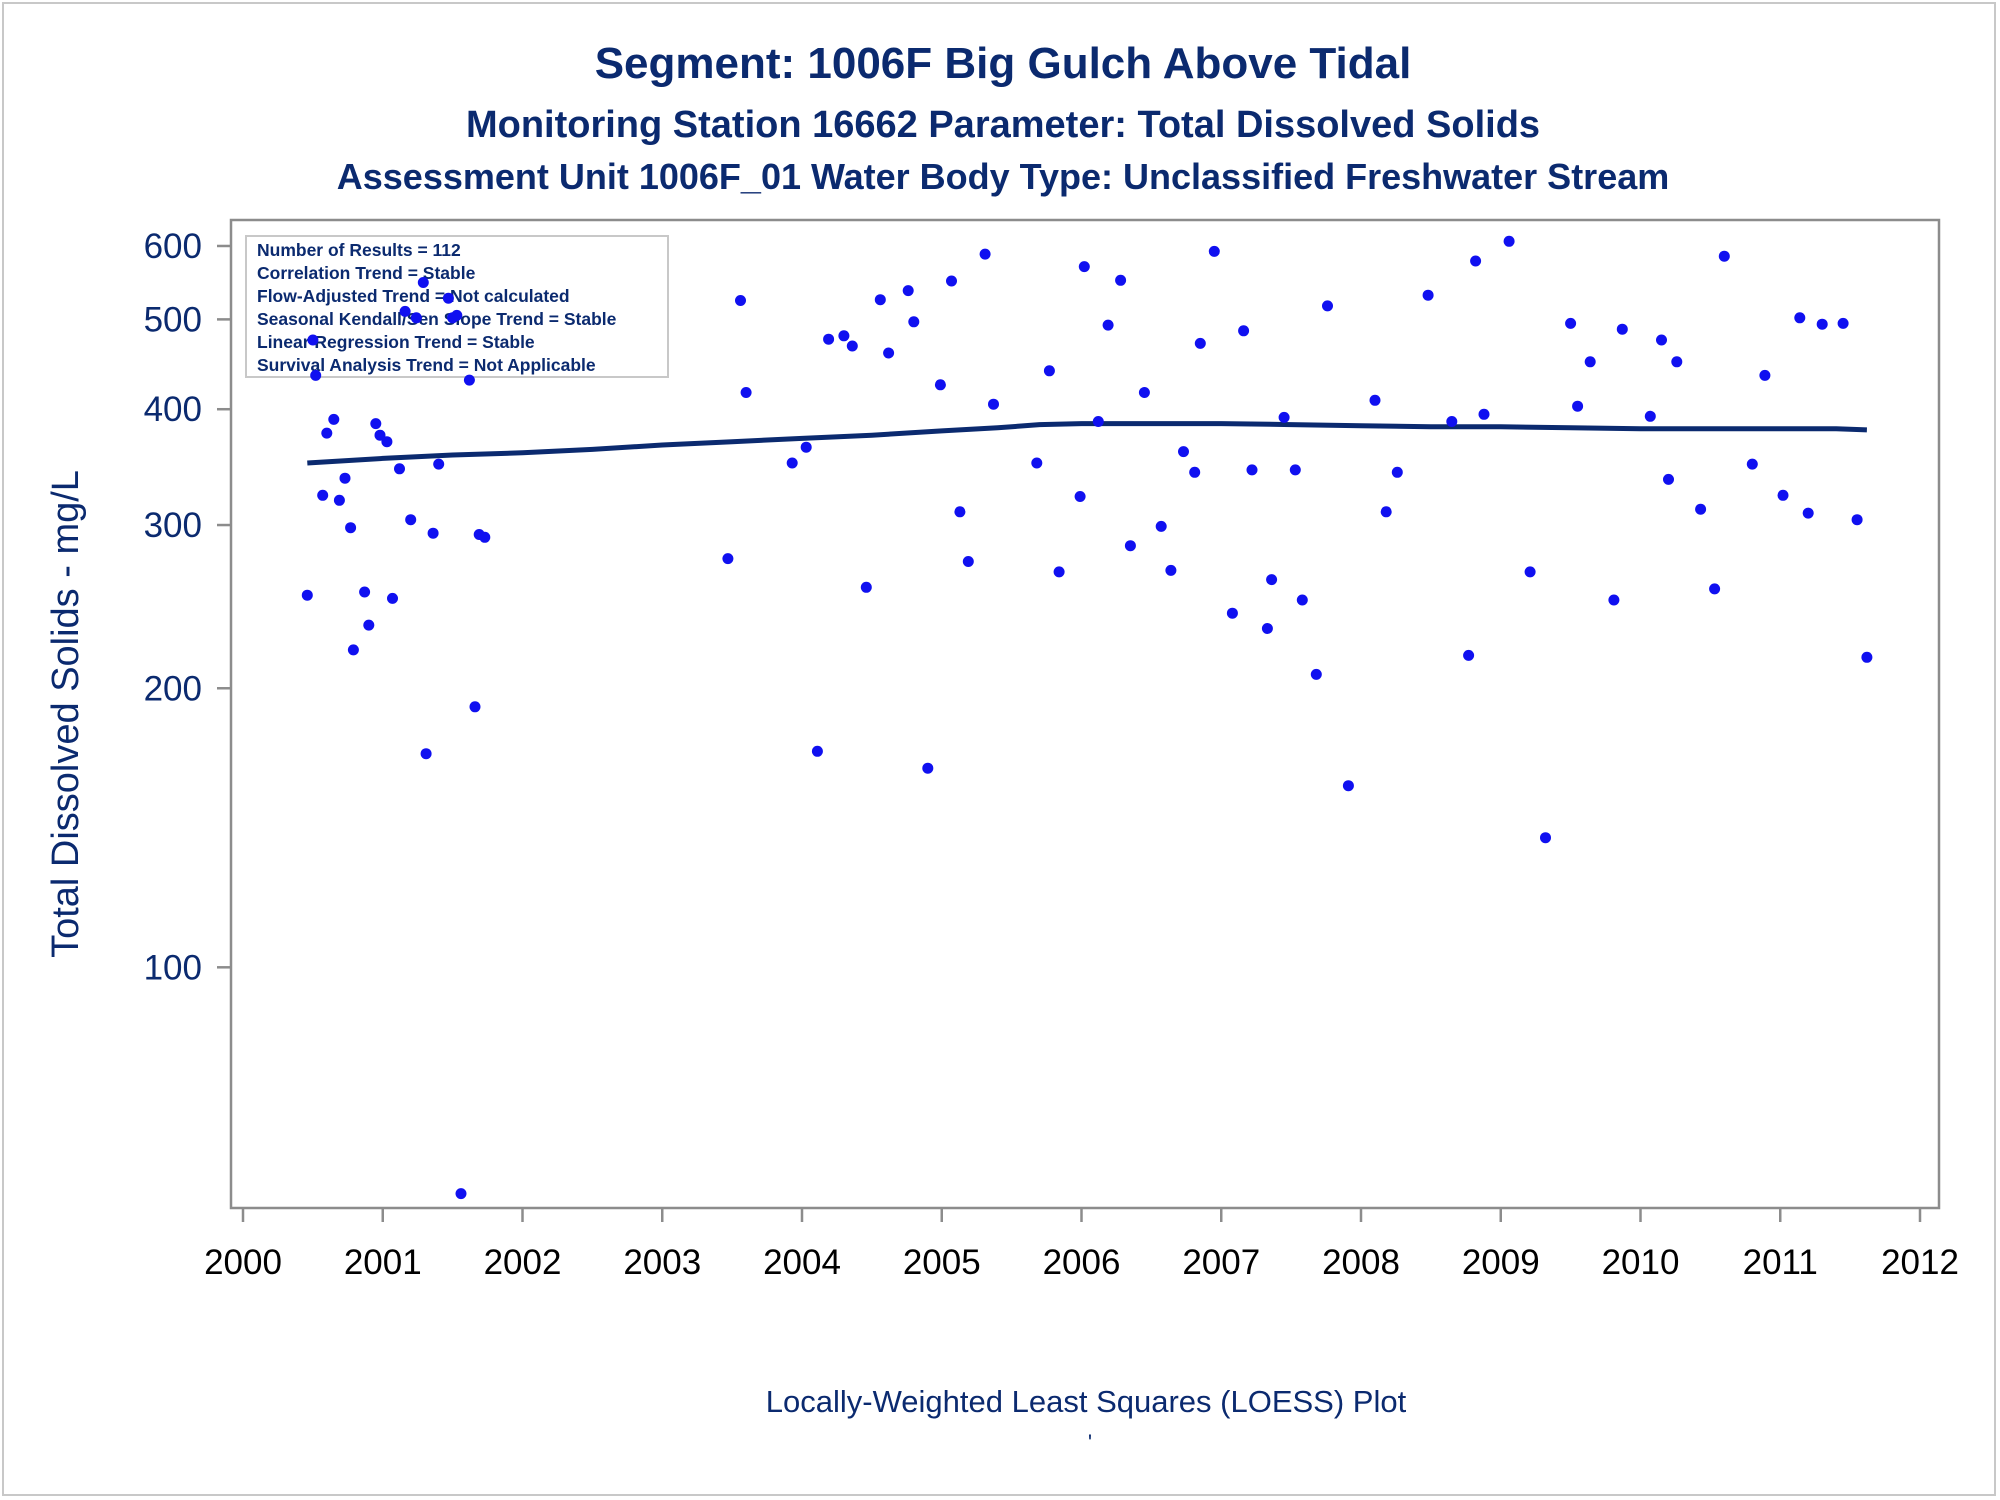 The width and height of the screenshot is (2000, 1500). What do you see at coordinates (523, 1262) in the screenshot?
I see `x-tick-label-2002: 2002` at bounding box center [523, 1262].